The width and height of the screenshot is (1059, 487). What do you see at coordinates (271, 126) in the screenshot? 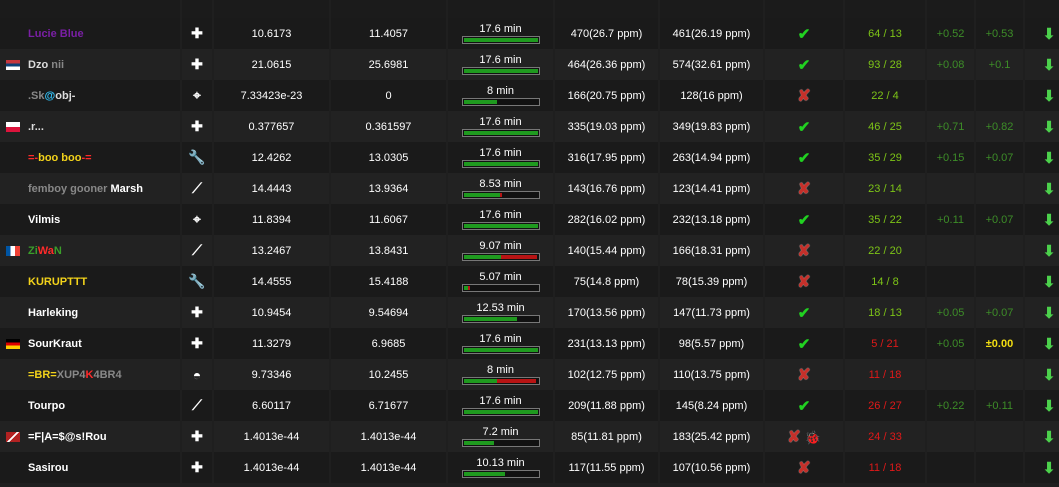
I see `kd-value: 0.377657` at bounding box center [271, 126].